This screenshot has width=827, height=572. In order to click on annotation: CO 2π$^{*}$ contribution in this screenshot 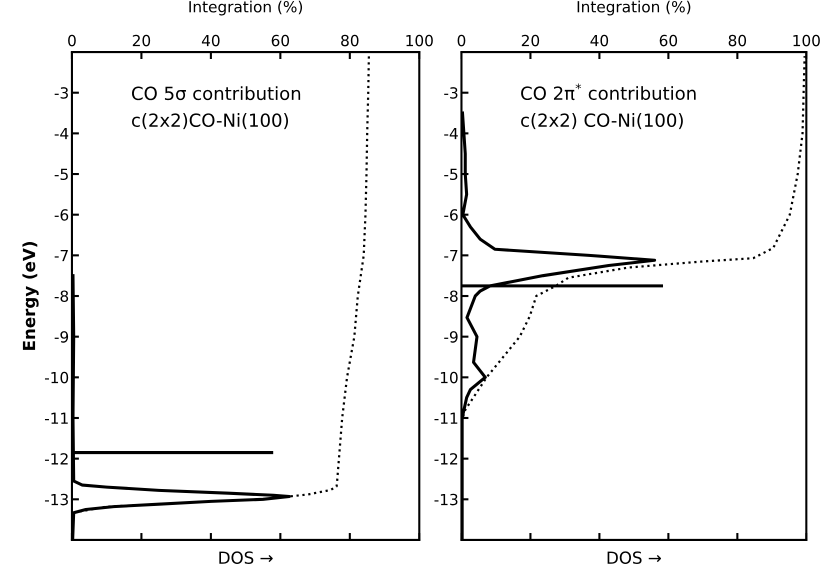, I will do `click(608, 91)`.